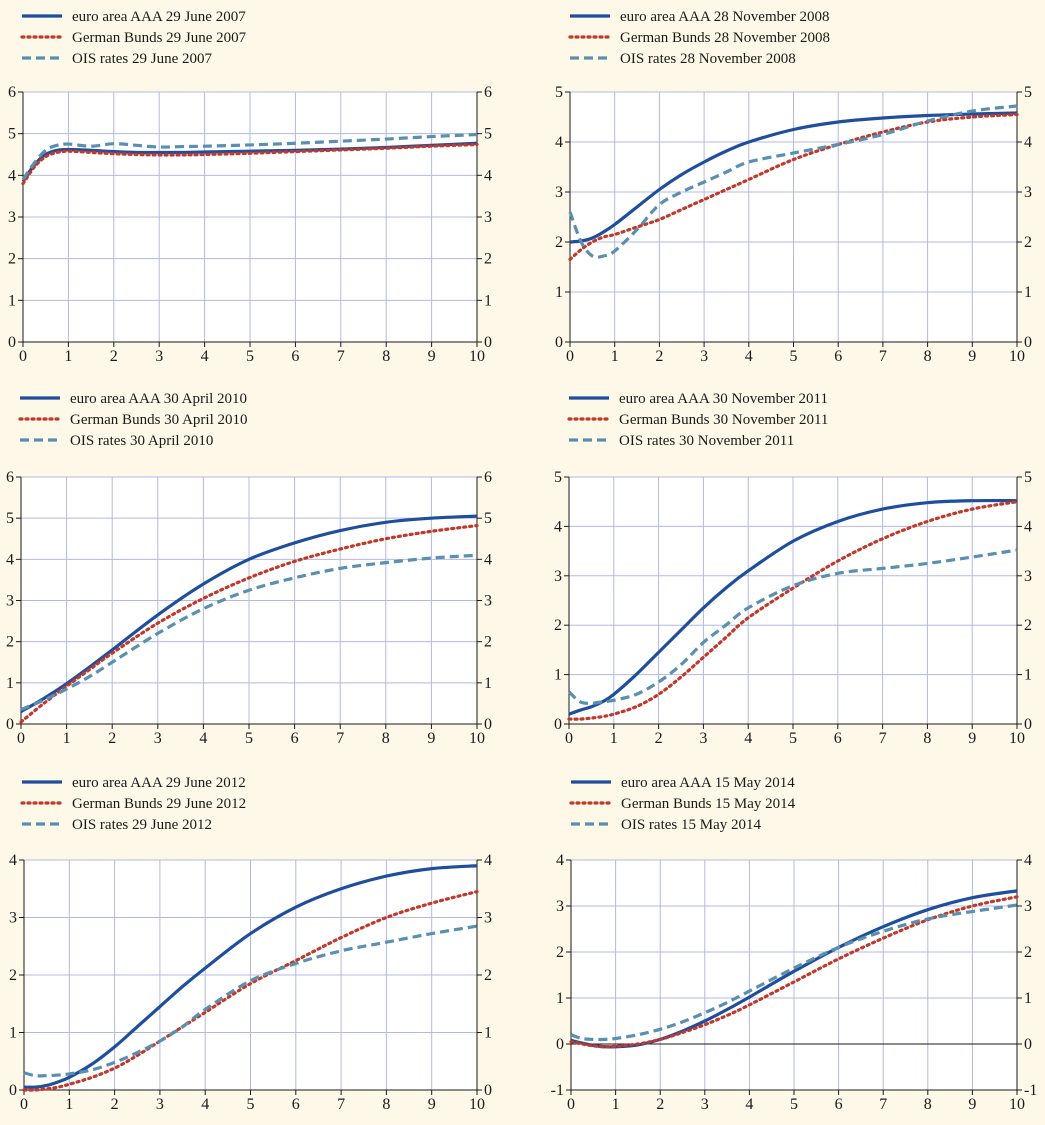 This screenshot has width=1045, height=1125. What do you see at coordinates (158, 738) in the screenshot?
I see `x-tick-label: 3` at bounding box center [158, 738].